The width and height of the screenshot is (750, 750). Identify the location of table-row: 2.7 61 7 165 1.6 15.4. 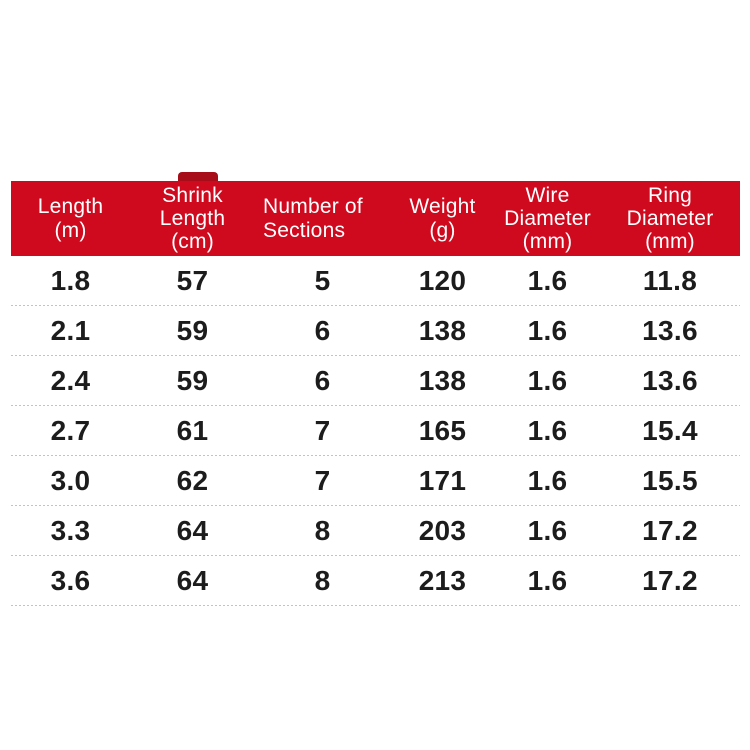
(375, 430).